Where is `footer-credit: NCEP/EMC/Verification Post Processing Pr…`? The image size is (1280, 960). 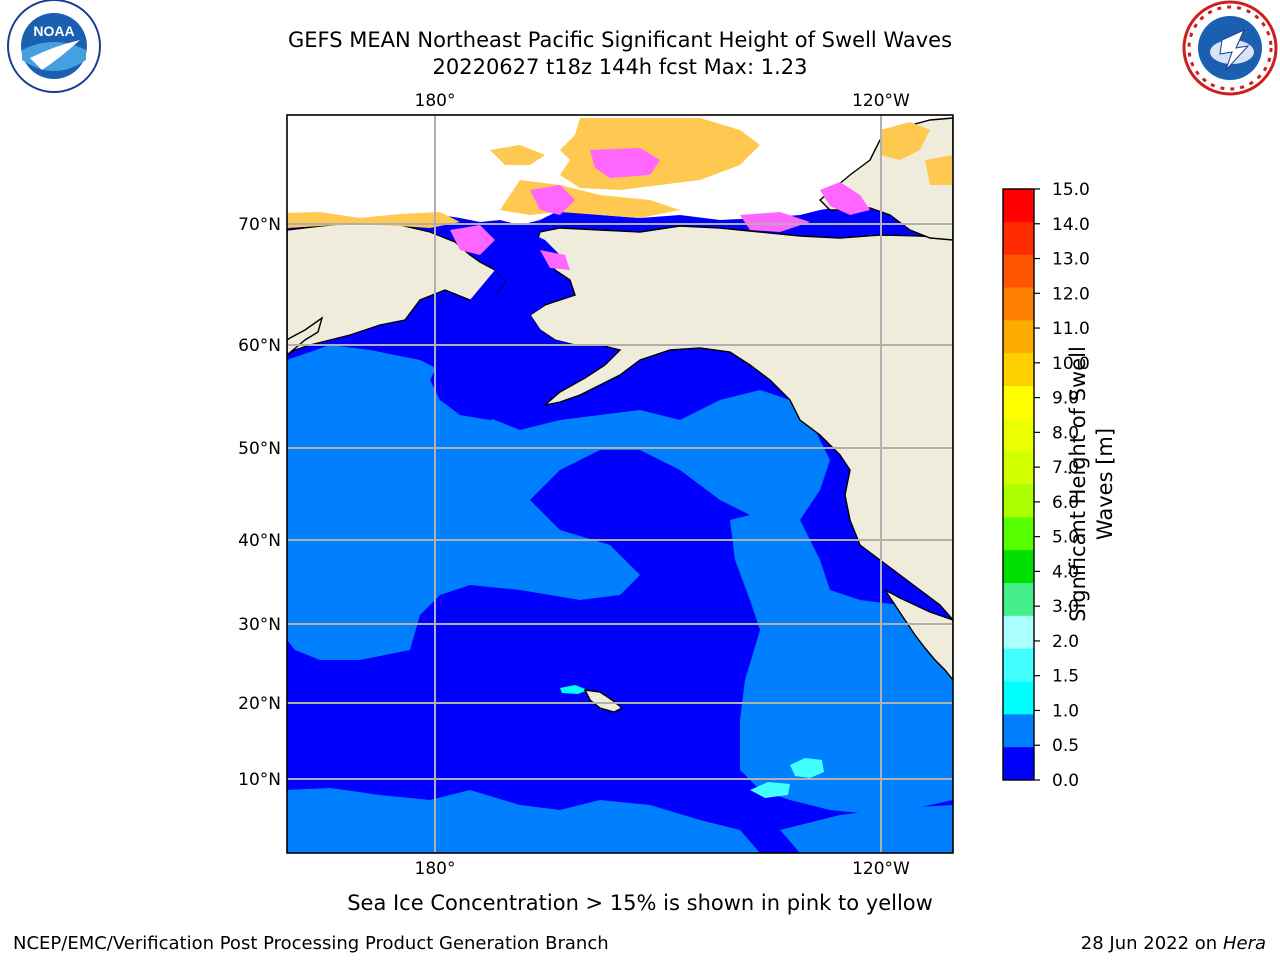
footer-credit: NCEP/EMC/Verification Post Processing Pr… is located at coordinates (311, 943).